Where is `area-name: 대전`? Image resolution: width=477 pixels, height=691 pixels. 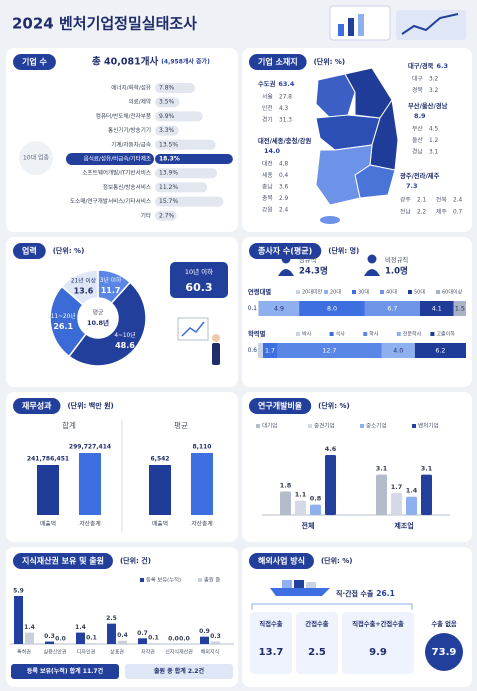
area-name: 대전 is located at coordinates (267, 164).